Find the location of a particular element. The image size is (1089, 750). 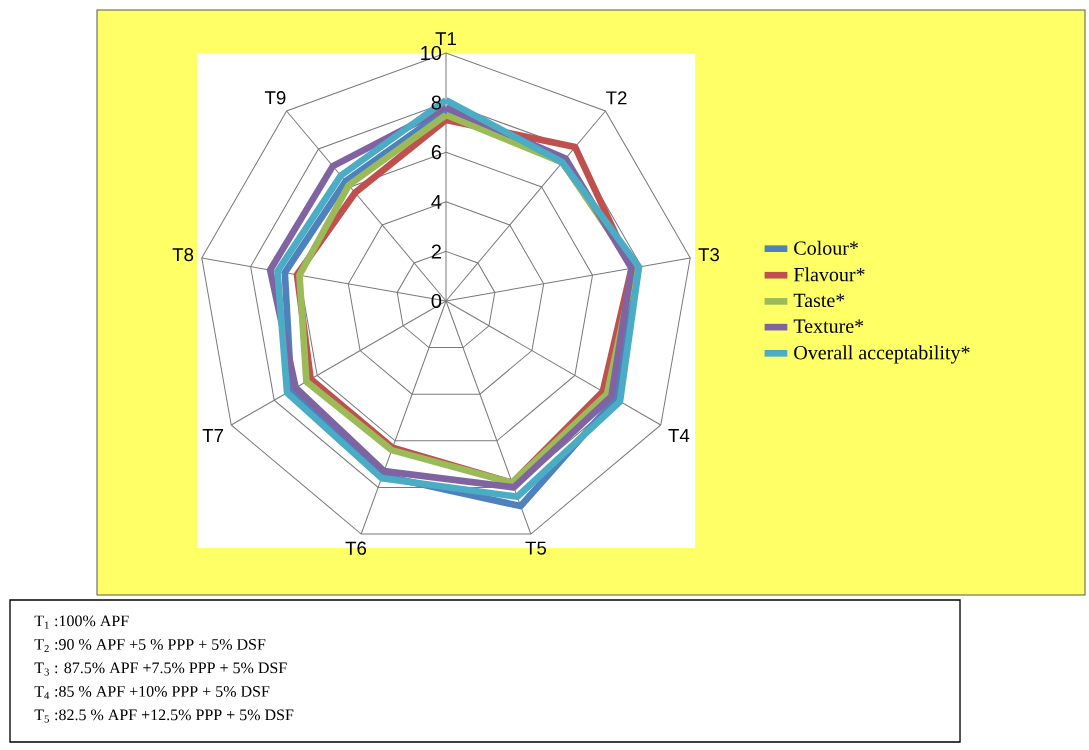

legend-label: Taste* is located at coordinates (819, 300).